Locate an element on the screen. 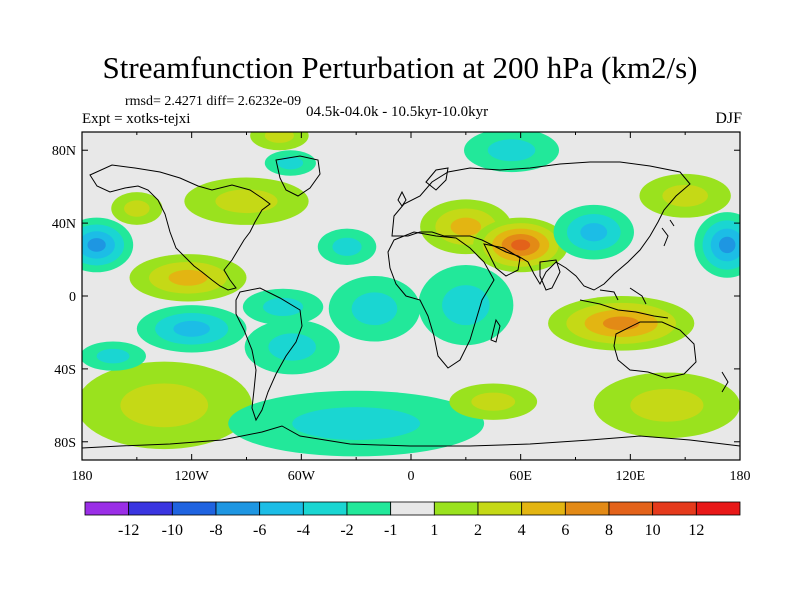 This screenshot has height=600, width=800. colorbar-label-3: -6 is located at coordinates (259, 530).